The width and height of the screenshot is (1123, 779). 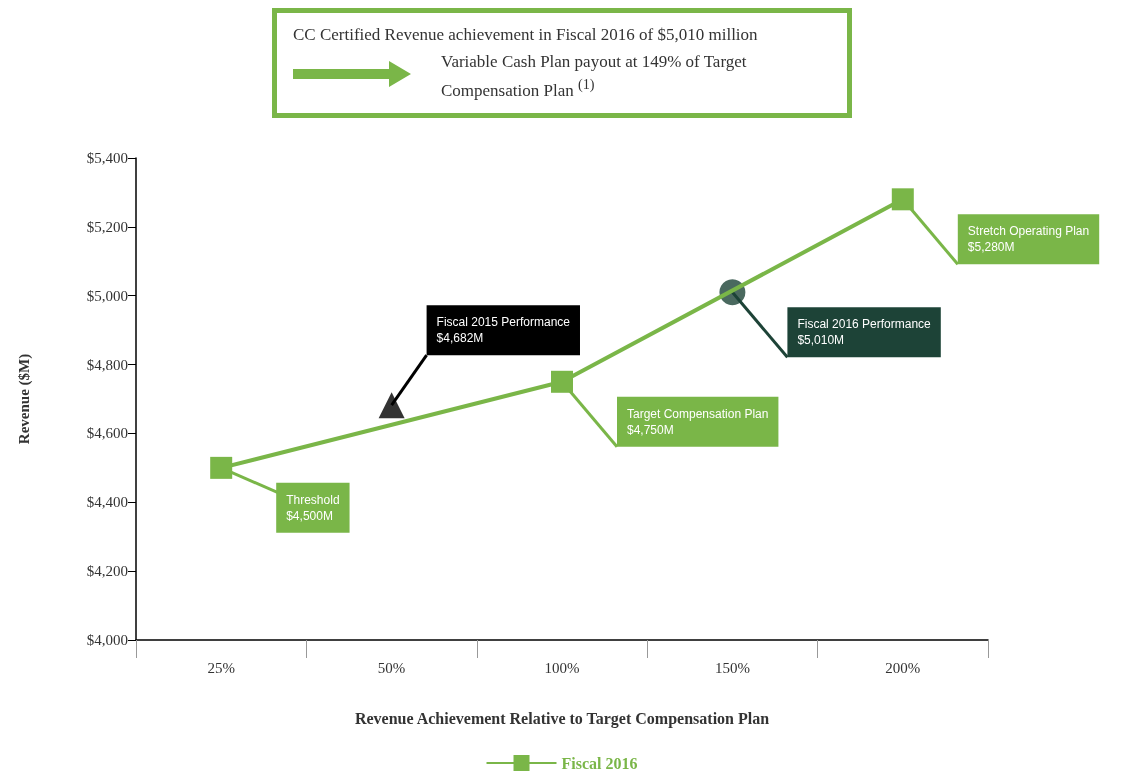 I want to click on y-tick-label: $4,200, so click(x=107, y=571).